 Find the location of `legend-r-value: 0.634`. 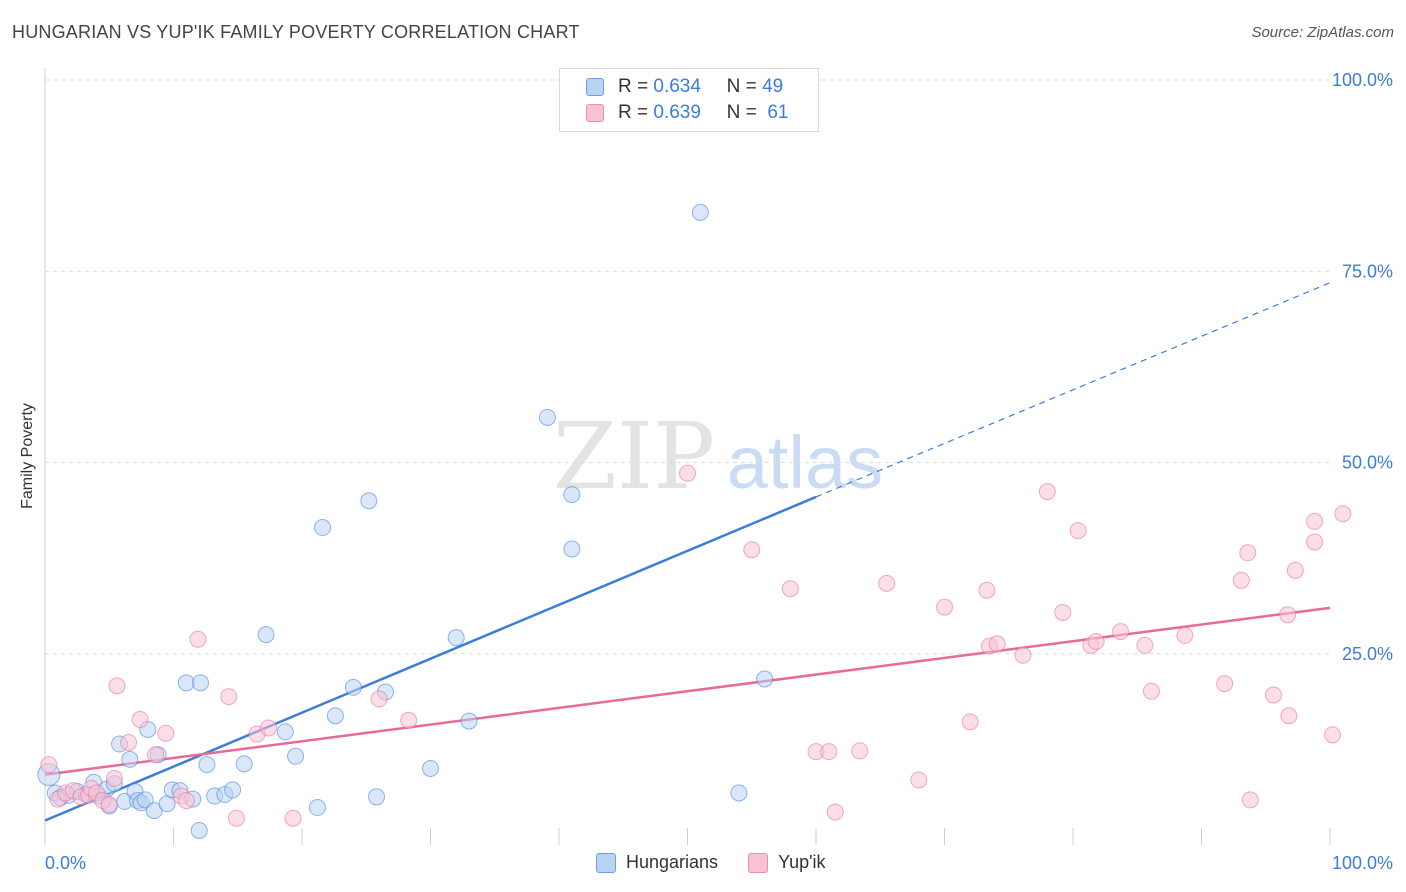

legend-r-value: 0.634 is located at coordinates (677, 86).